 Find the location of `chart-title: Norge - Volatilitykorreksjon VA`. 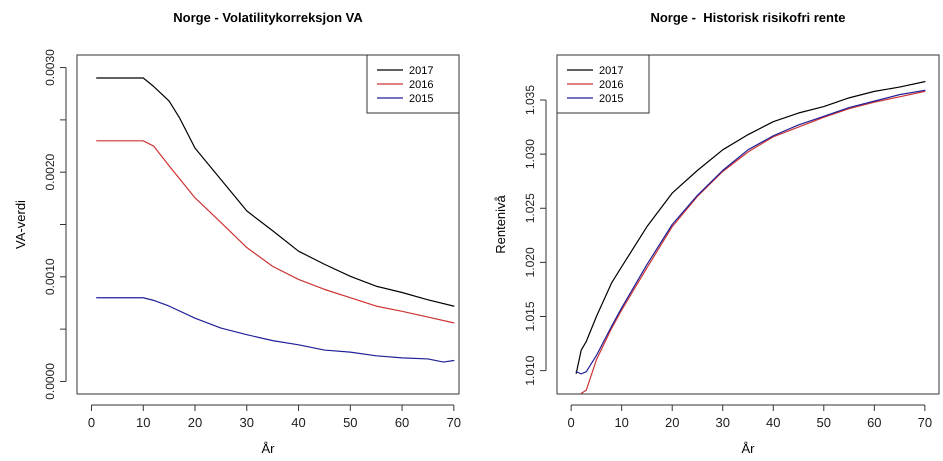

chart-title: Norge - Volatilitykorreksjon VA is located at coordinates (268, 17).